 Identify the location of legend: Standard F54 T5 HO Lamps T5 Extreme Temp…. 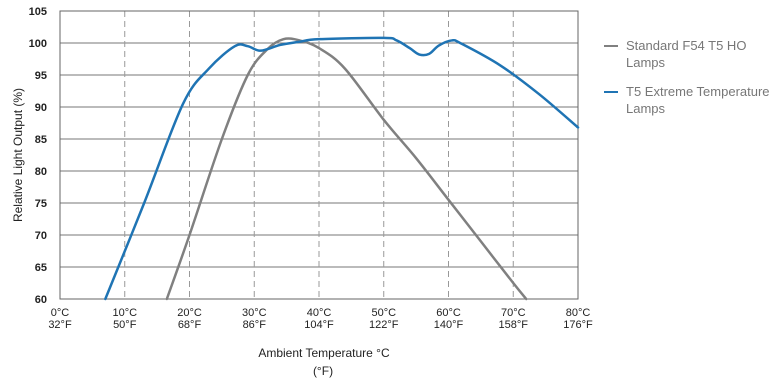
(694, 83).